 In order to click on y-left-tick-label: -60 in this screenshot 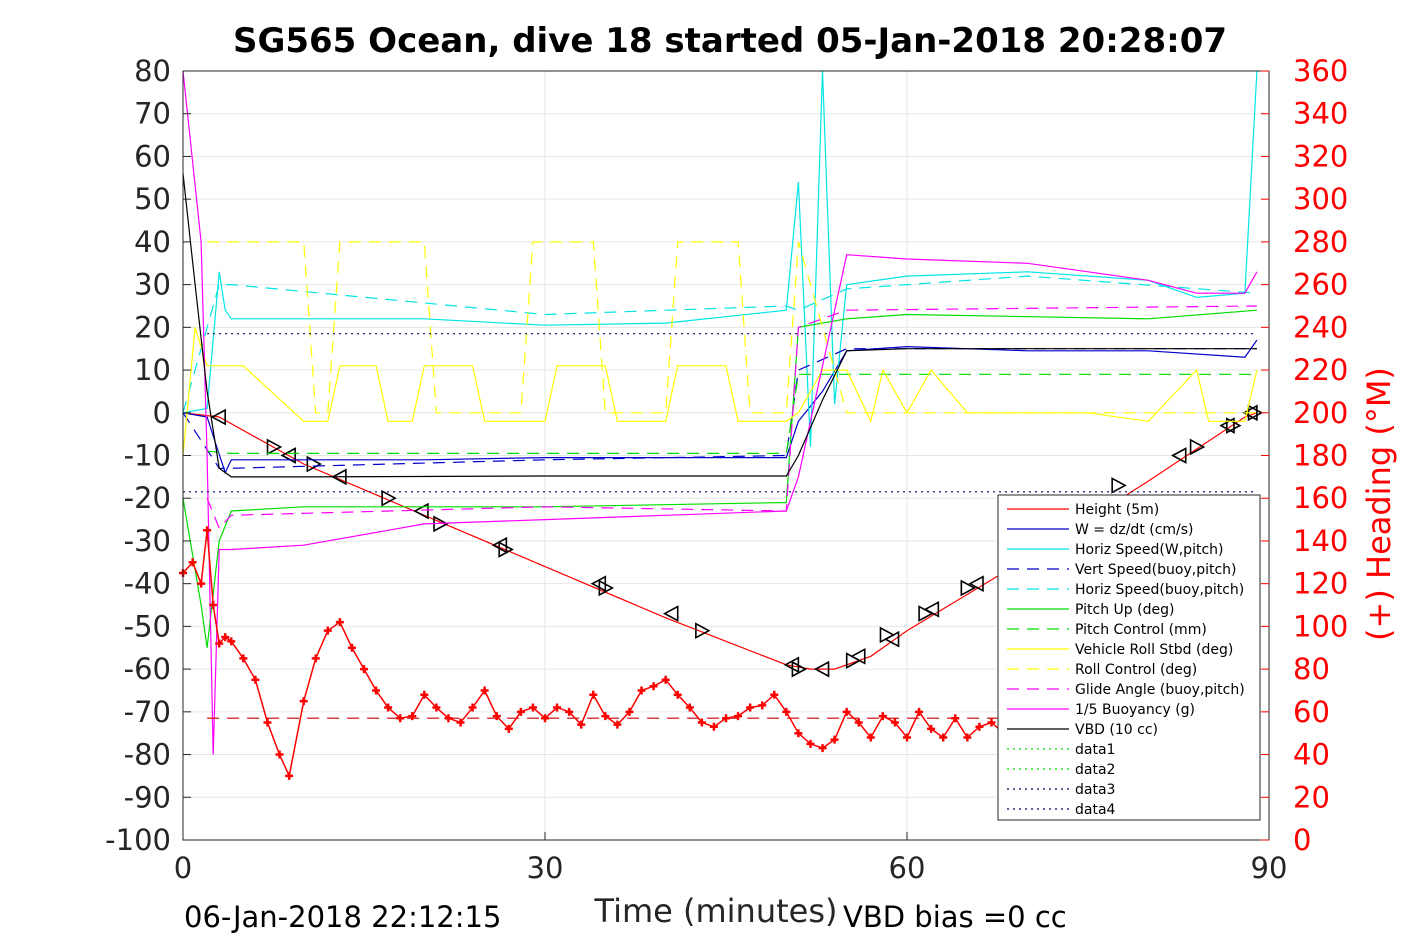, I will do `click(147, 669)`.